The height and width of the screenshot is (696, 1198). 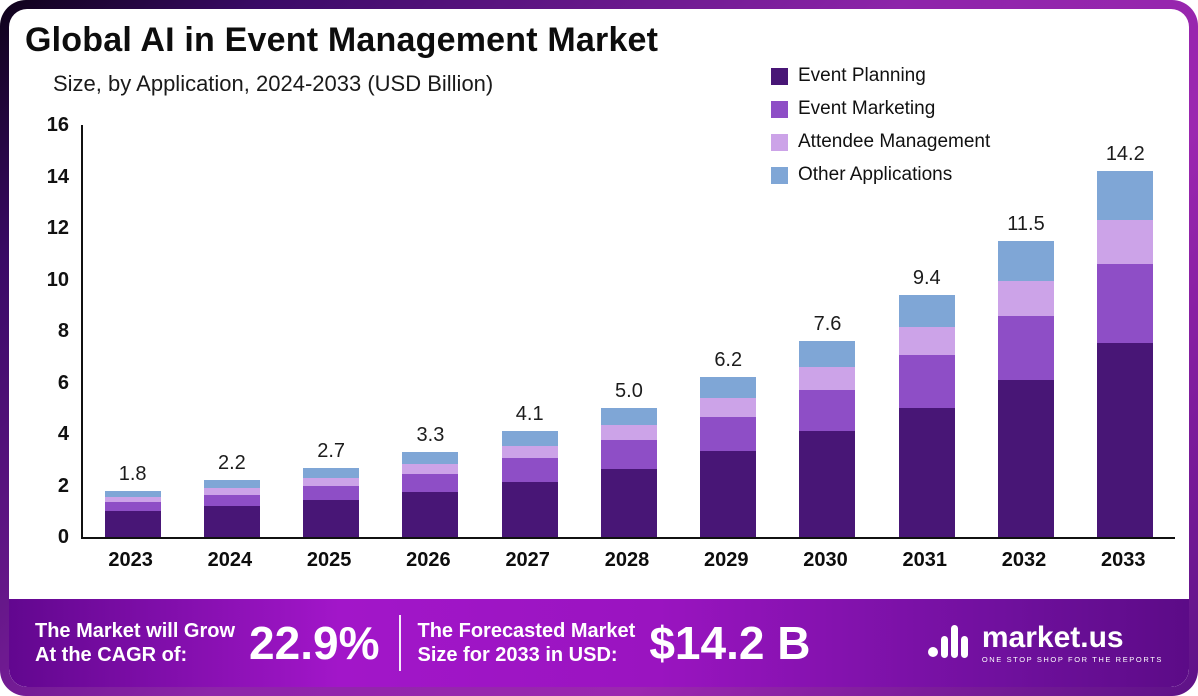 I want to click on bar-2024: 2.2, so click(x=231, y=494).